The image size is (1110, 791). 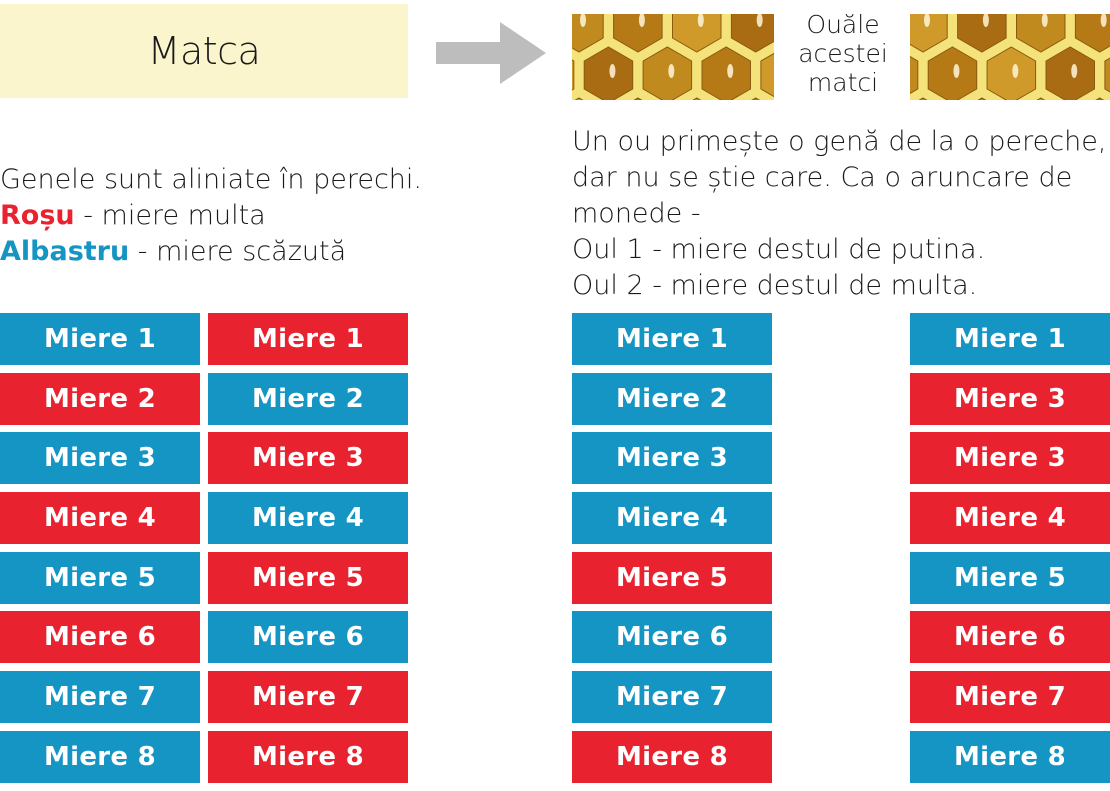 I want to click on legend-blue: Albastru - miere scăzută, so click(x=211, y=252).